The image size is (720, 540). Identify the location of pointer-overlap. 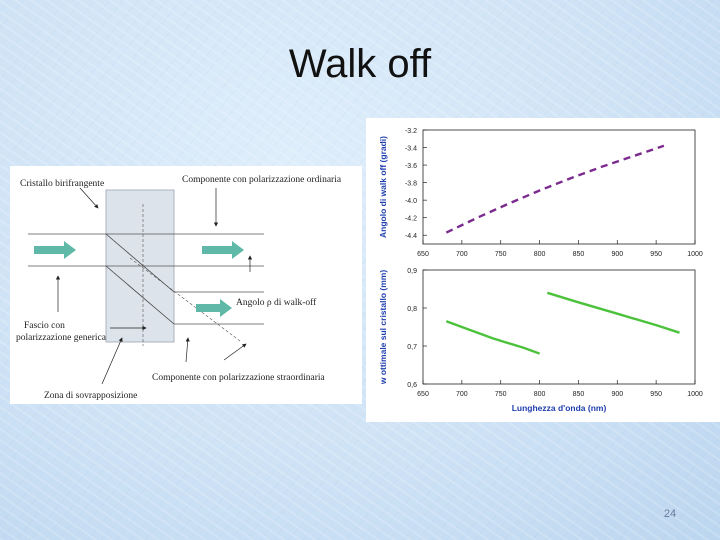
(112, 361).